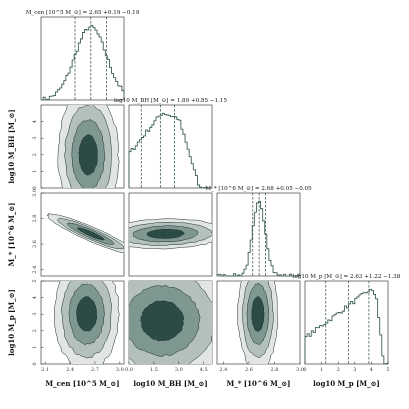  What do you see at coordinates (11, 146) in the screenshot?
I see `y-axis-label-mbh: log10 M_BH [M_⊙]` at bounding box center [11, 146].